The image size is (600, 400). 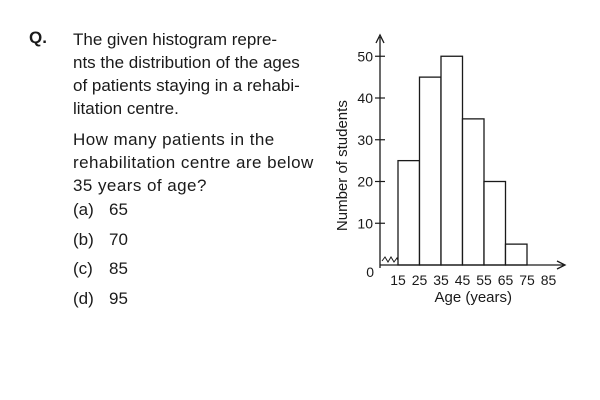 I want to click on y-tick-label: 50, so click(x=365, y=56).